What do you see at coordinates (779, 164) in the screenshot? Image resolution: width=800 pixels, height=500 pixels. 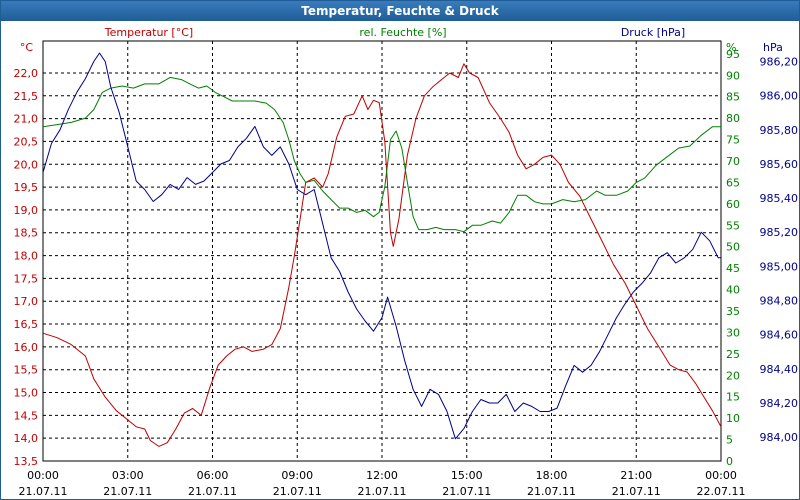 I see `pressure-tick-label: 985,60` at bounding box center [779, 164].